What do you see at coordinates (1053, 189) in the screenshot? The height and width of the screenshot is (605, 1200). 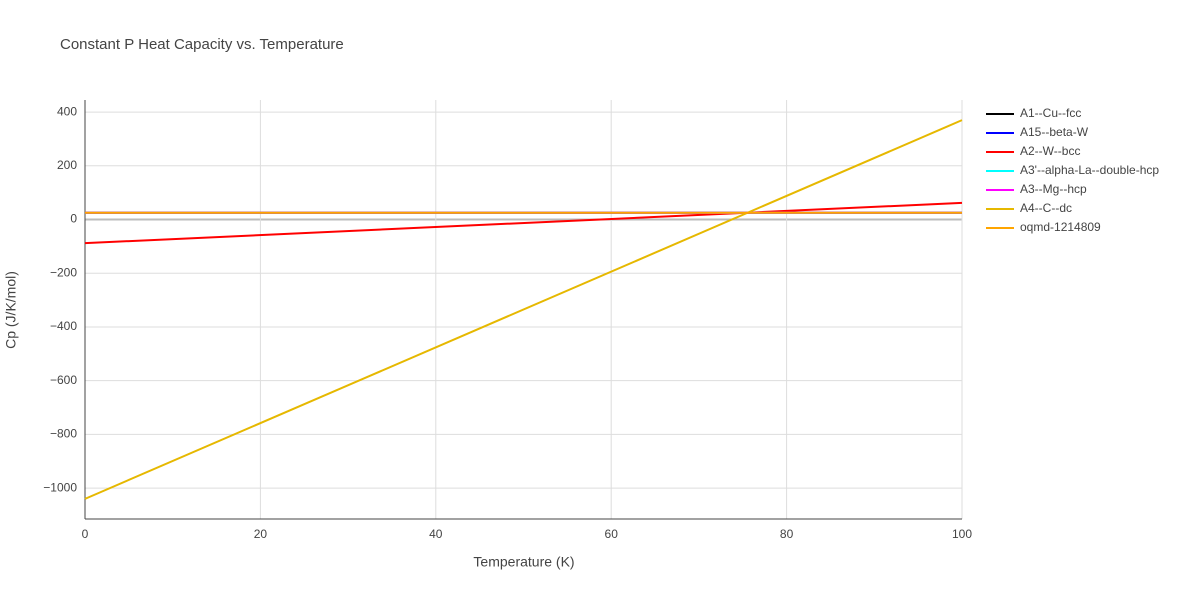 I see `legend-label: A3--Mg--hcp` at bounding box center [1053, 189].